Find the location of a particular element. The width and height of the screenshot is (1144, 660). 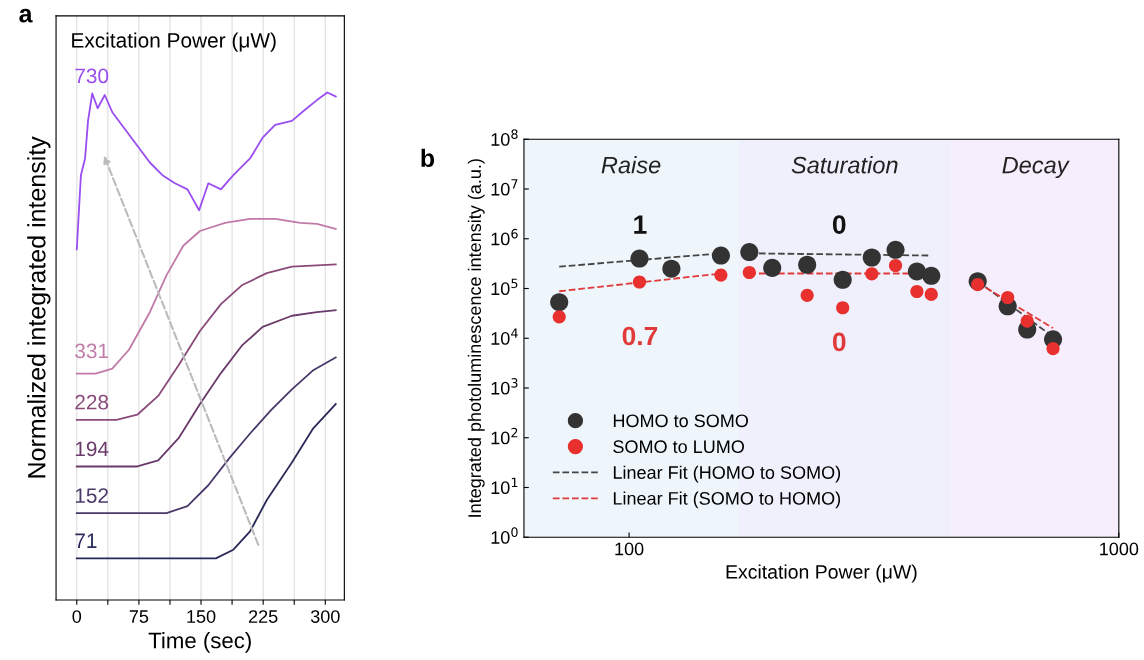

band-label: Decay is located at coordinates (1036, 167).